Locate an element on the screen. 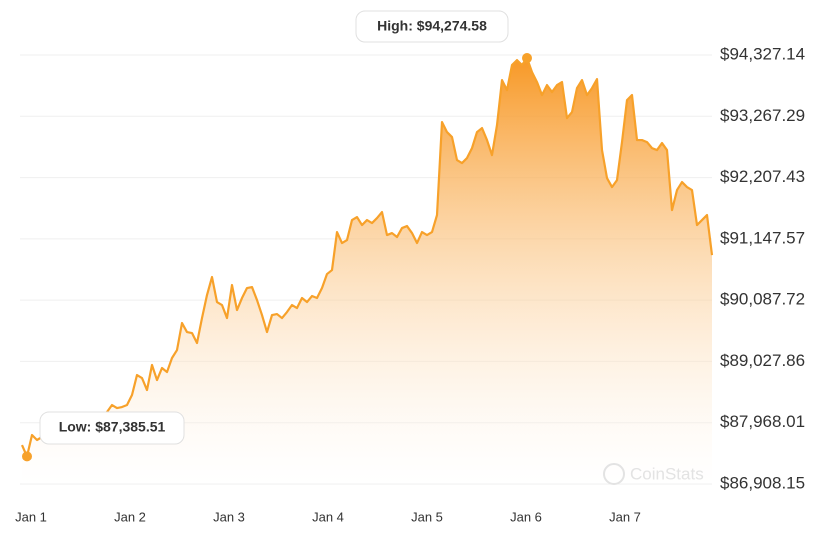 This screenshot has width=825, height=541. y-tick-label: $87,968.01 is located at coordinates (762, 421).